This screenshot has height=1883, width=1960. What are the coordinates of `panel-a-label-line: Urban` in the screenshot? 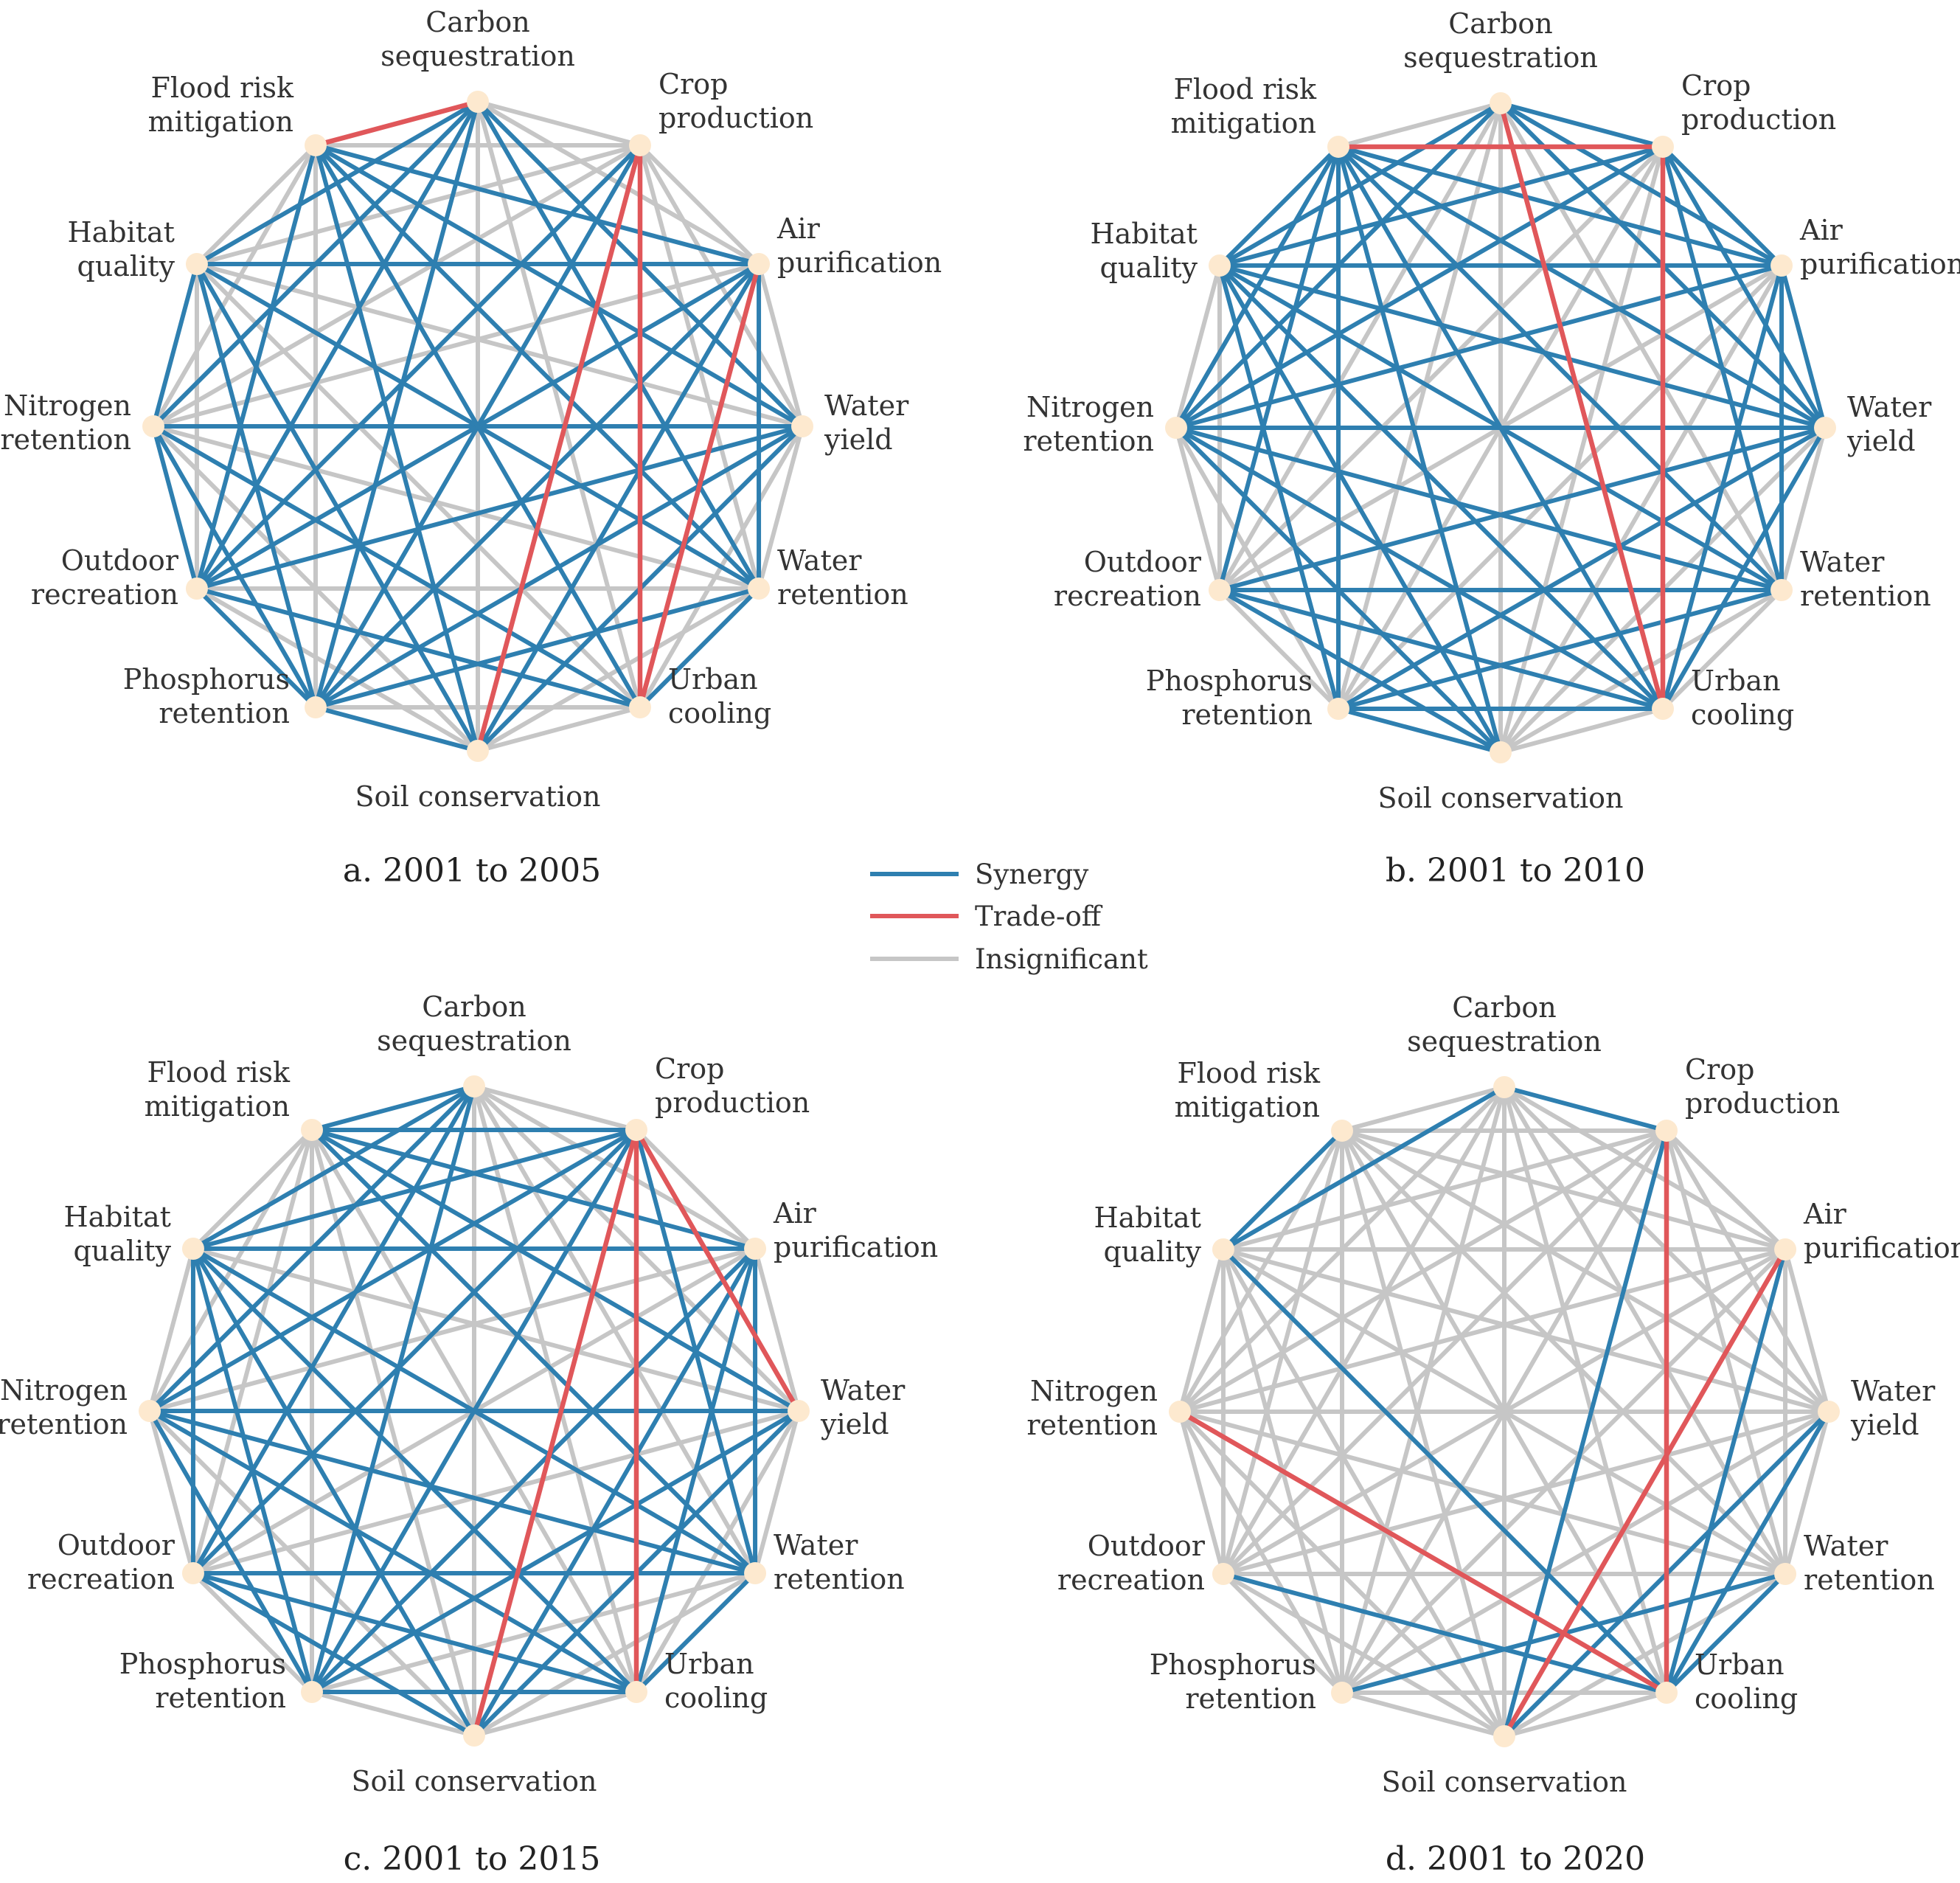 It's located at (713, 679).